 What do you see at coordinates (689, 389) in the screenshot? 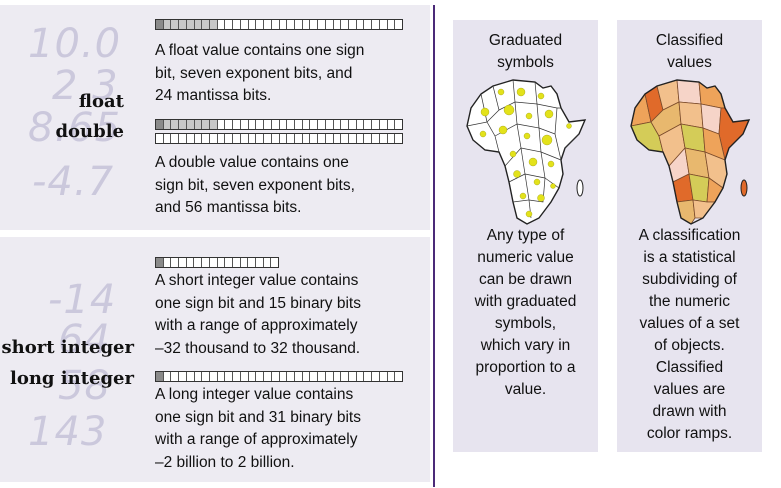
I see `classified-text-line: values are` at bounding box center [689, 389].